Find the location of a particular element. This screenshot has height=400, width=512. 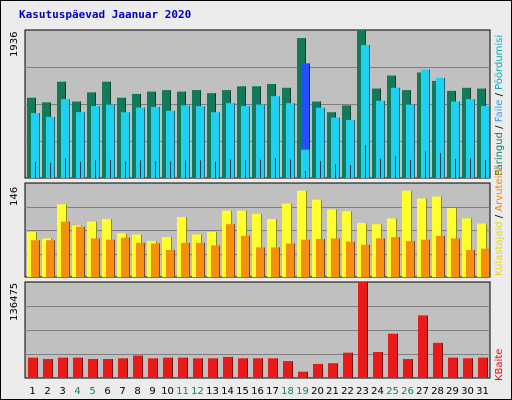

x-tick-label: 19 is located at coordinates (302, 391).